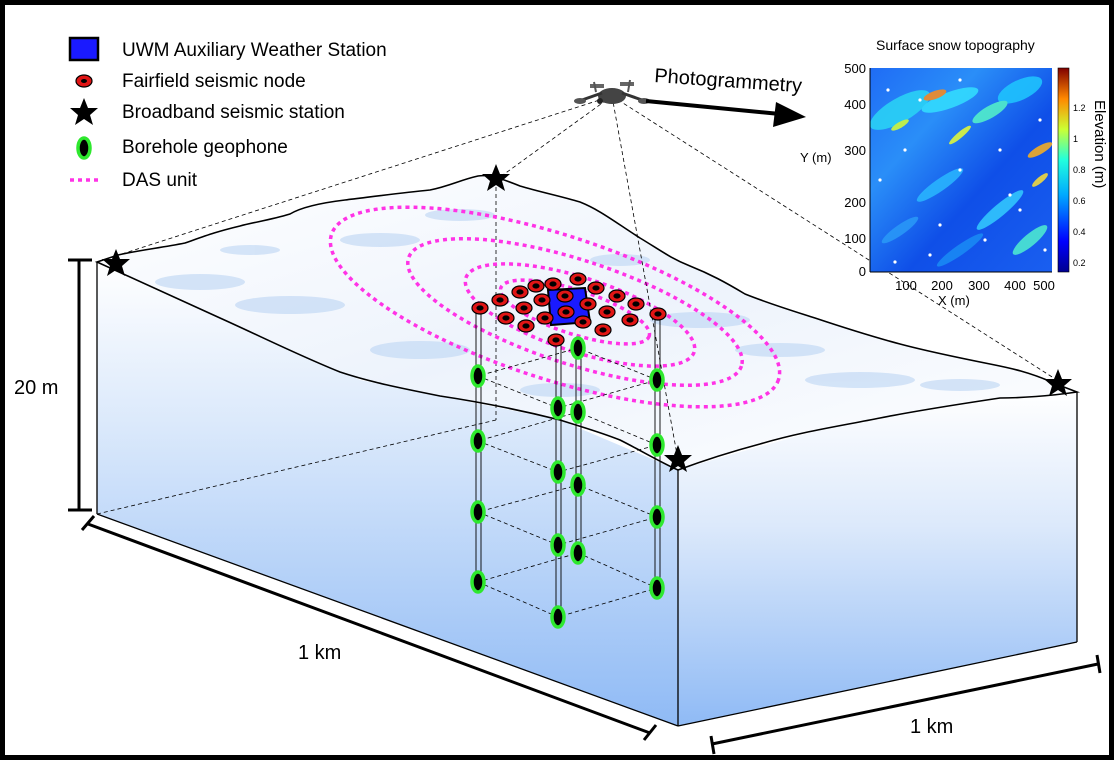 This screenshot has height=765, width=1114. What do you see at coordinates (855, 170) in the screenshot?
I see `inset-yticks: 0 100 200 300 400 500` at bounding box center [855, 170].